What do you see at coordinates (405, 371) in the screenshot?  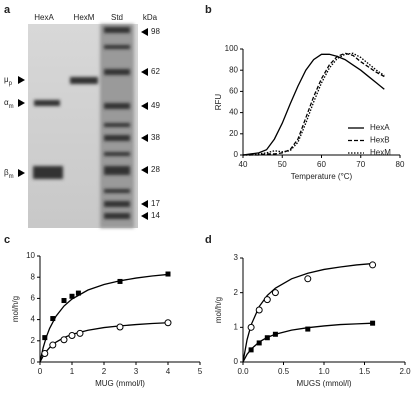 I see `x-tick-label: 2.0` at bounding box center [405, 371].